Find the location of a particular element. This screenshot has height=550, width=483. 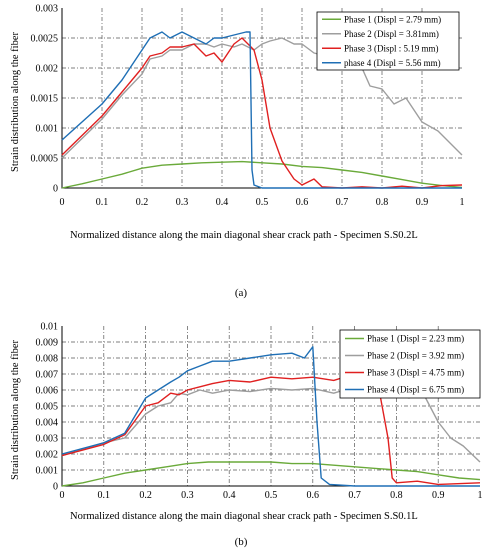

legend-entry: Phase 2 (Displ = 3.81mm) is located at coordinates (391, 34).